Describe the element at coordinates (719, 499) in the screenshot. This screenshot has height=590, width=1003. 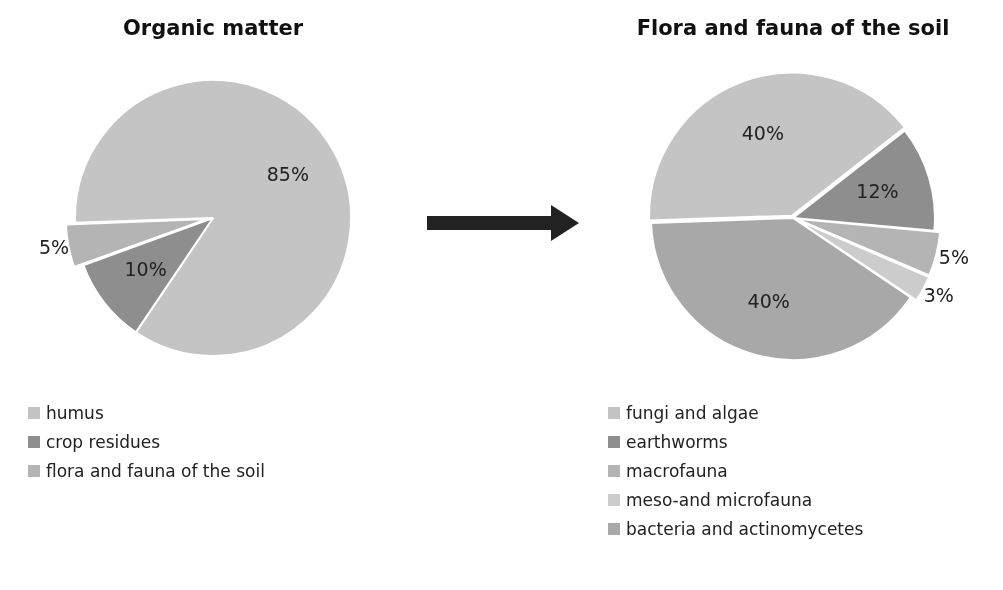
I see `legend-label: meso-and microfauna` at that location.